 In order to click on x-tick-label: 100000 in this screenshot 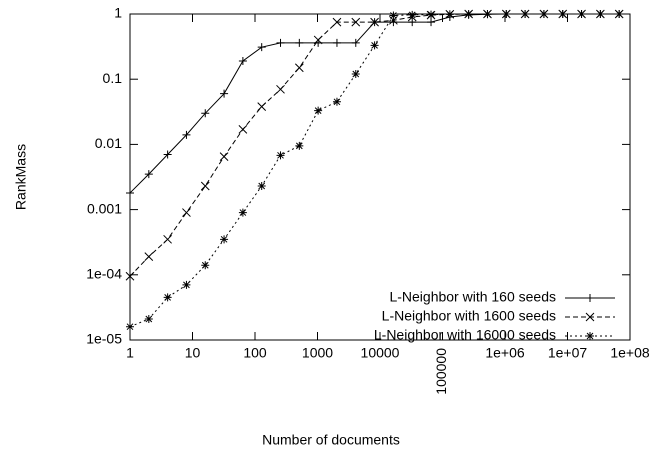, I will do `click(441, 371)`.